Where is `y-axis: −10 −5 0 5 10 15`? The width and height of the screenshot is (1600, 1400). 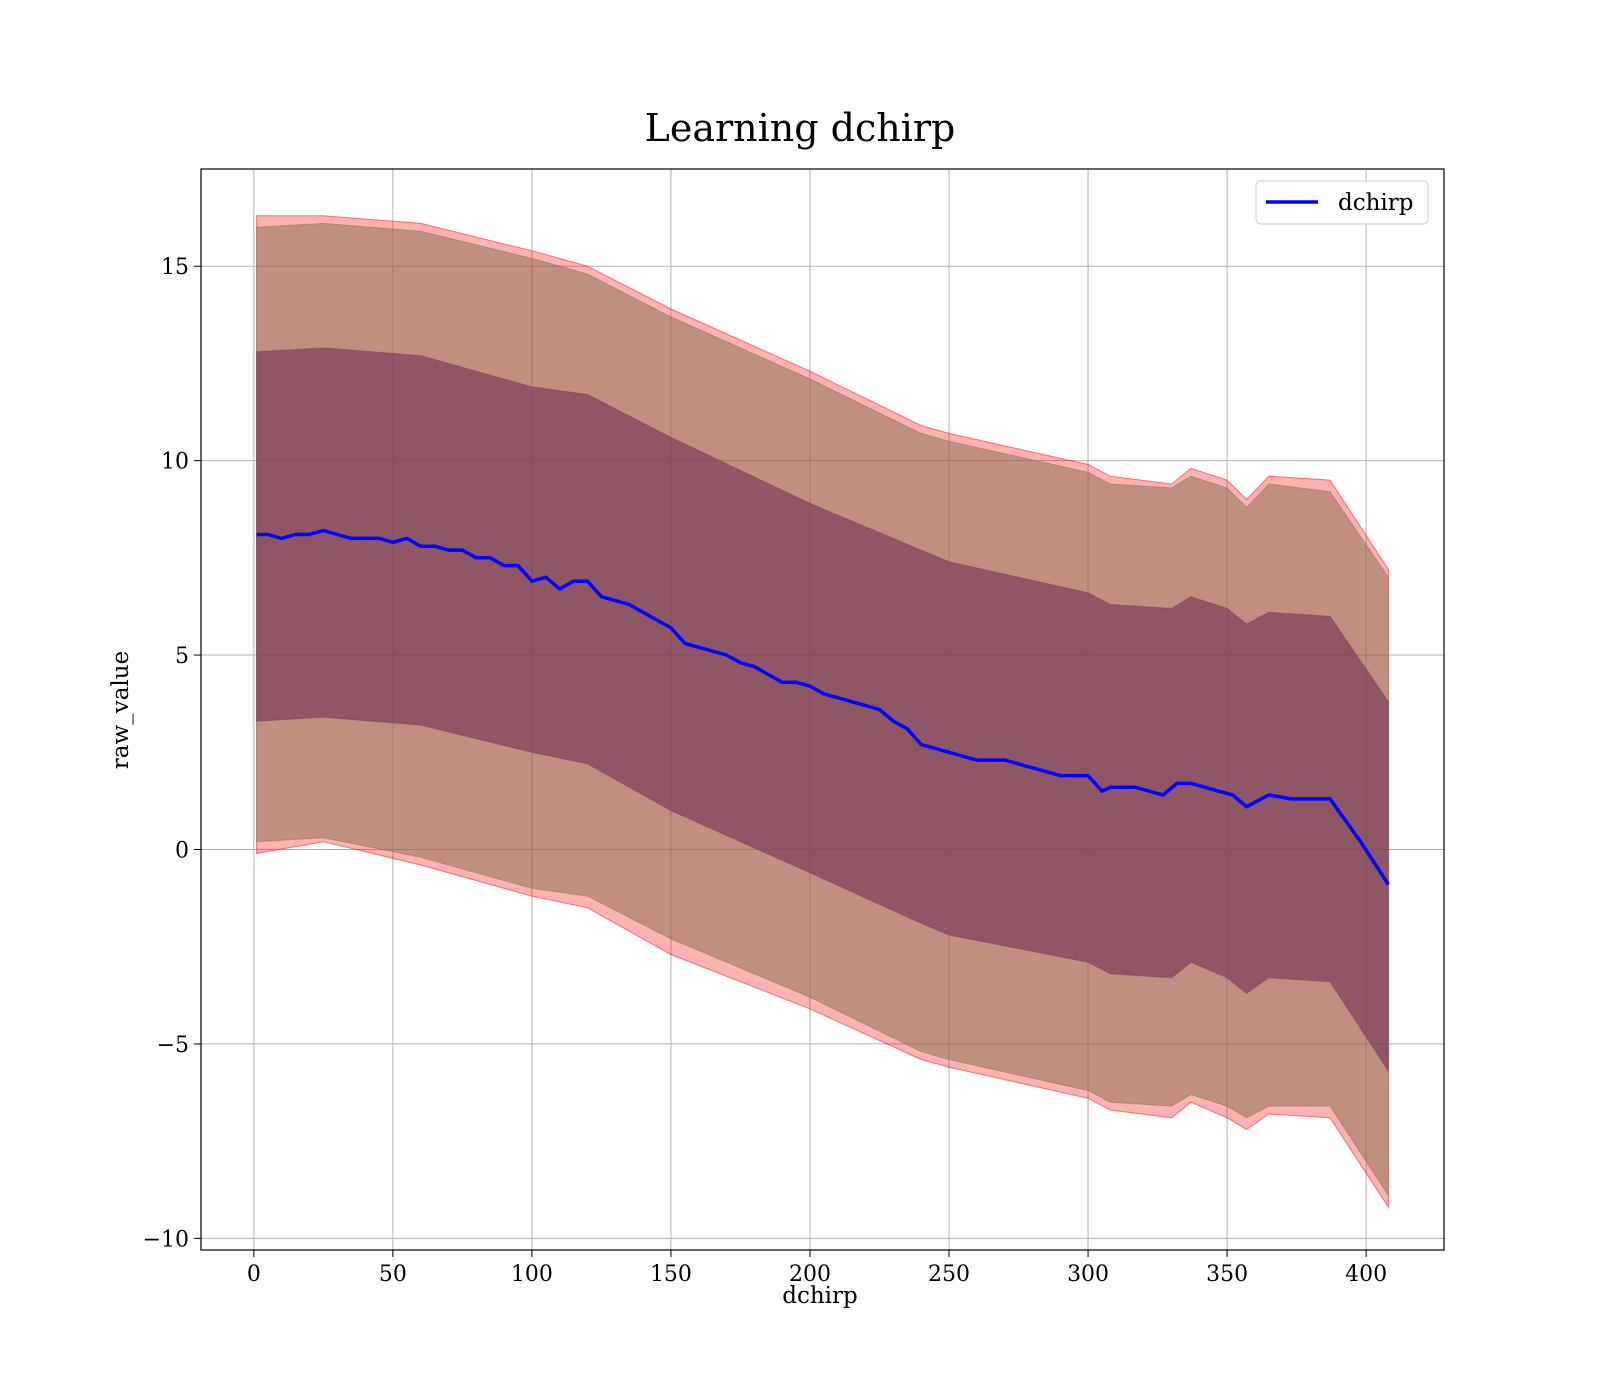 y-axis: −10 −5 0 5 10 15 is located at coordinates (172, 753).